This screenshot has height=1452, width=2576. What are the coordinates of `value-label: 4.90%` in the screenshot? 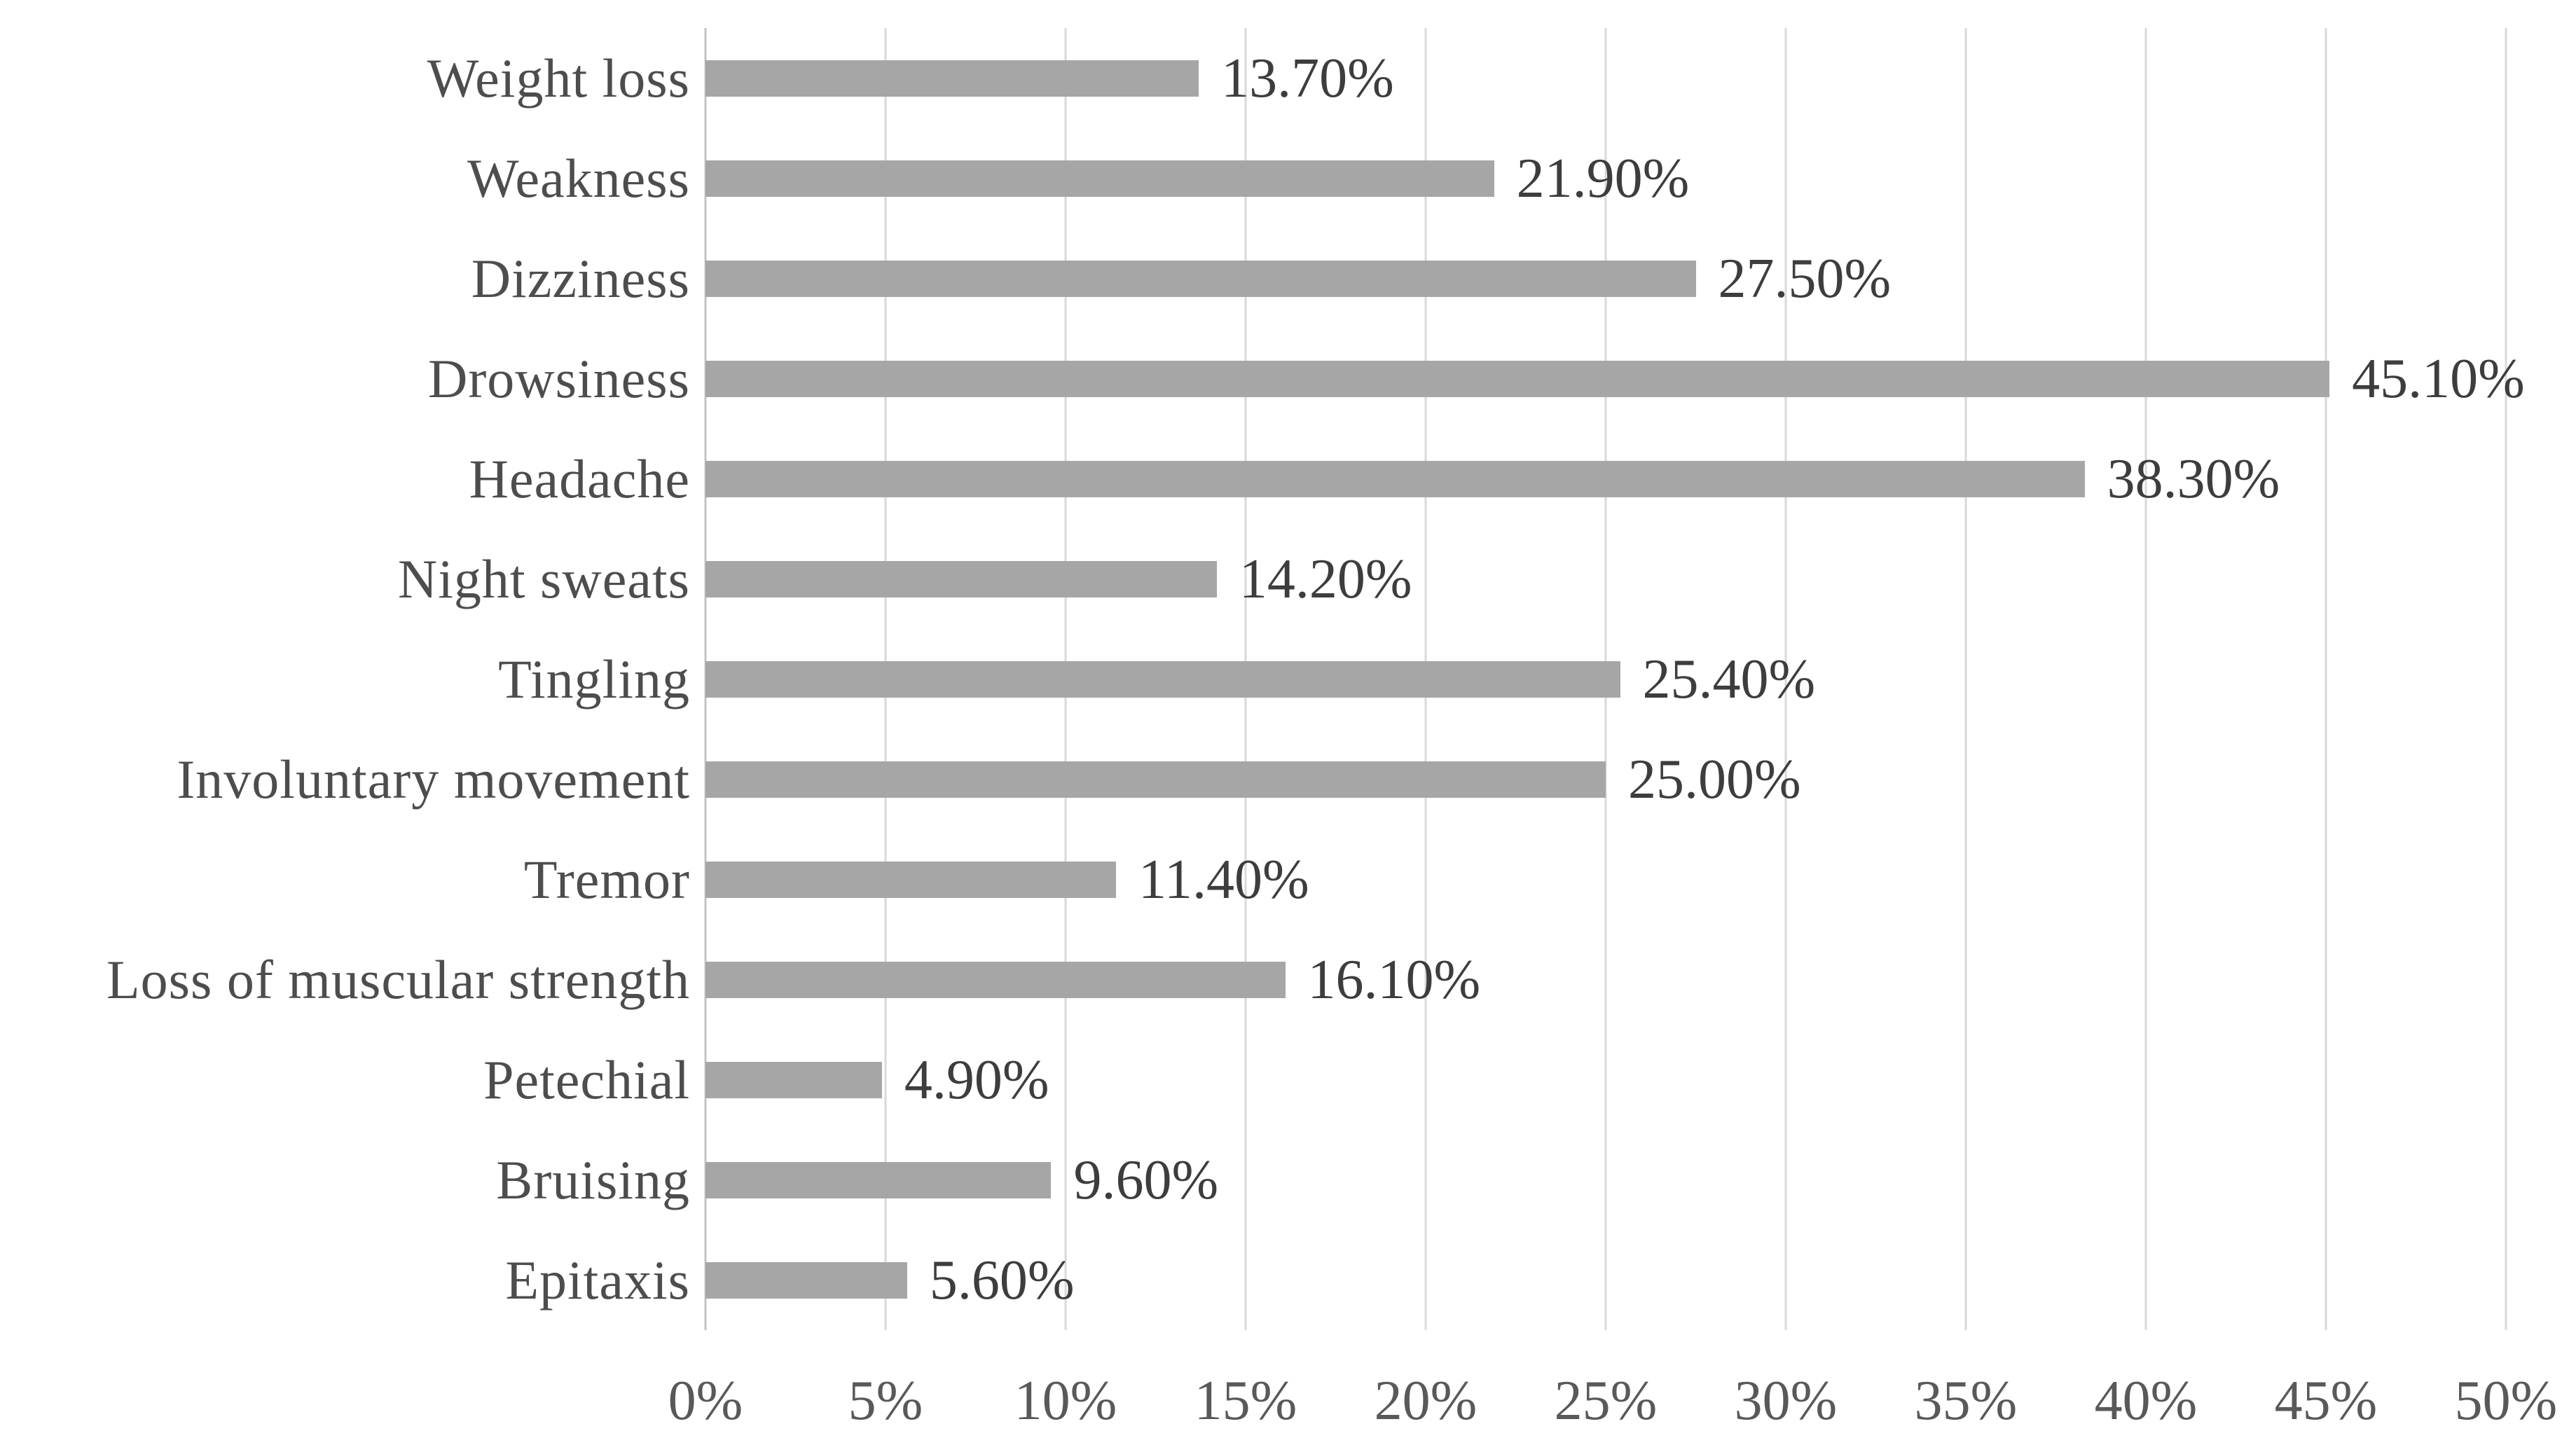 It's located at (976, 1080).